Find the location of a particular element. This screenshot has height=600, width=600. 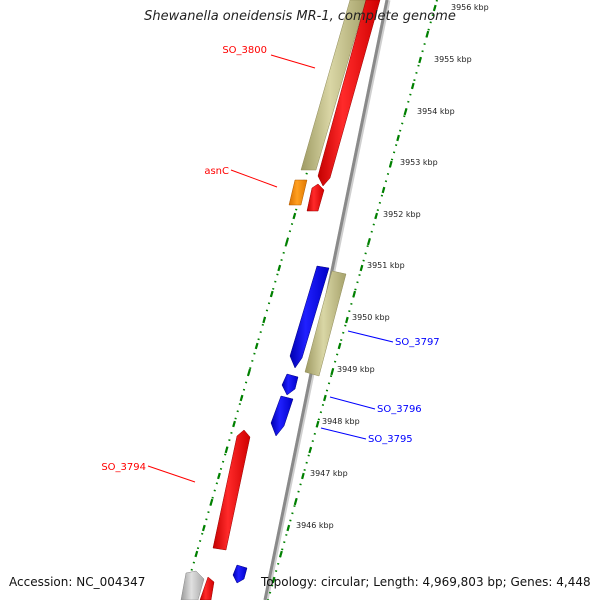

scale-label-3948: 3948 kbp is located at coordinates (341, 421).